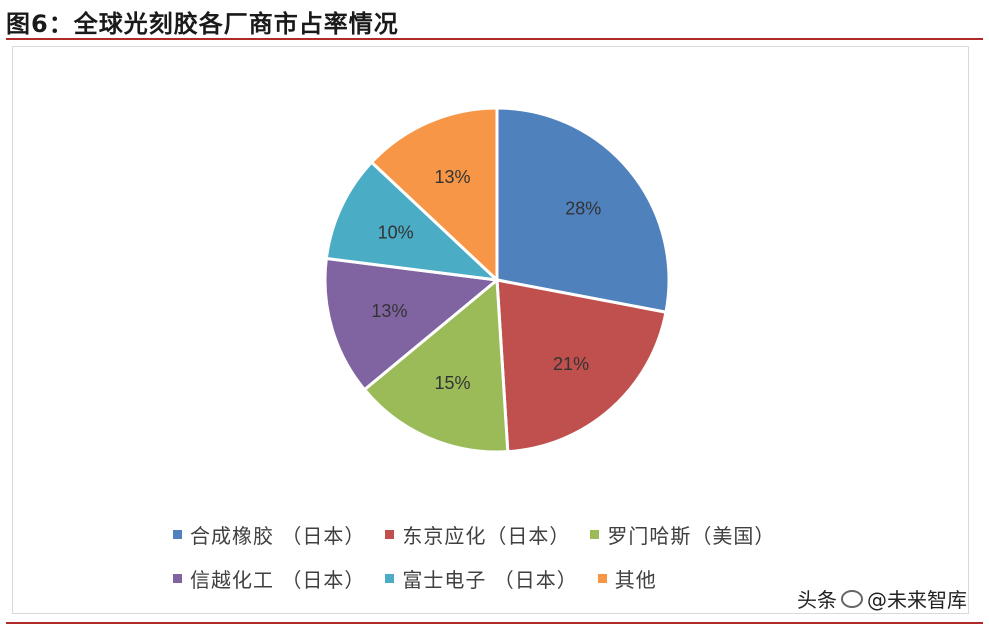 This screenshot has width=989, height=627. I want to click on legend-label: 其他, so click(635, 580).